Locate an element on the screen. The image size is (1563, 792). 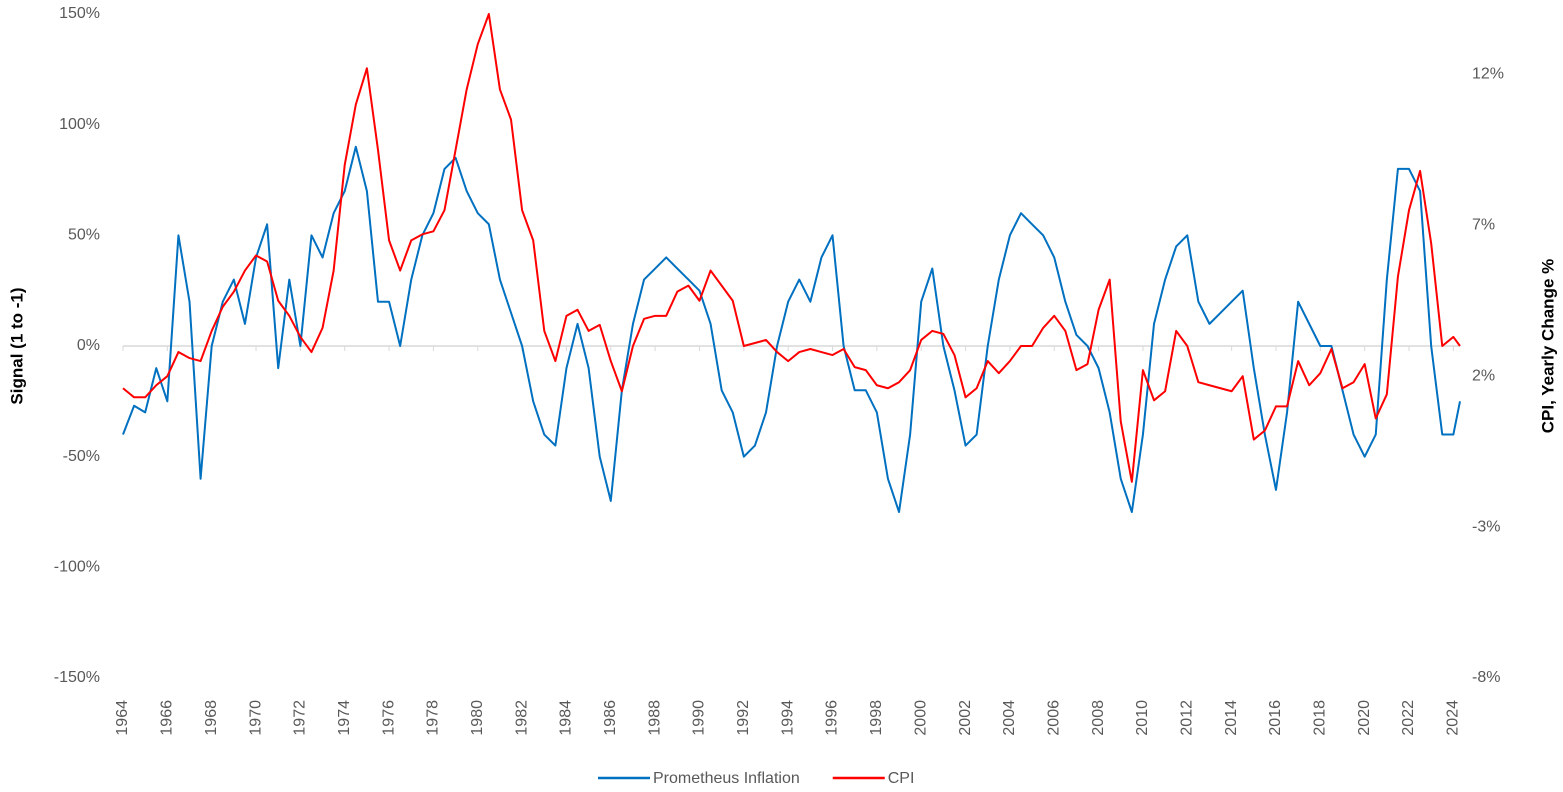
x-tick-label: 1984 is located at coordinates (566, 718).